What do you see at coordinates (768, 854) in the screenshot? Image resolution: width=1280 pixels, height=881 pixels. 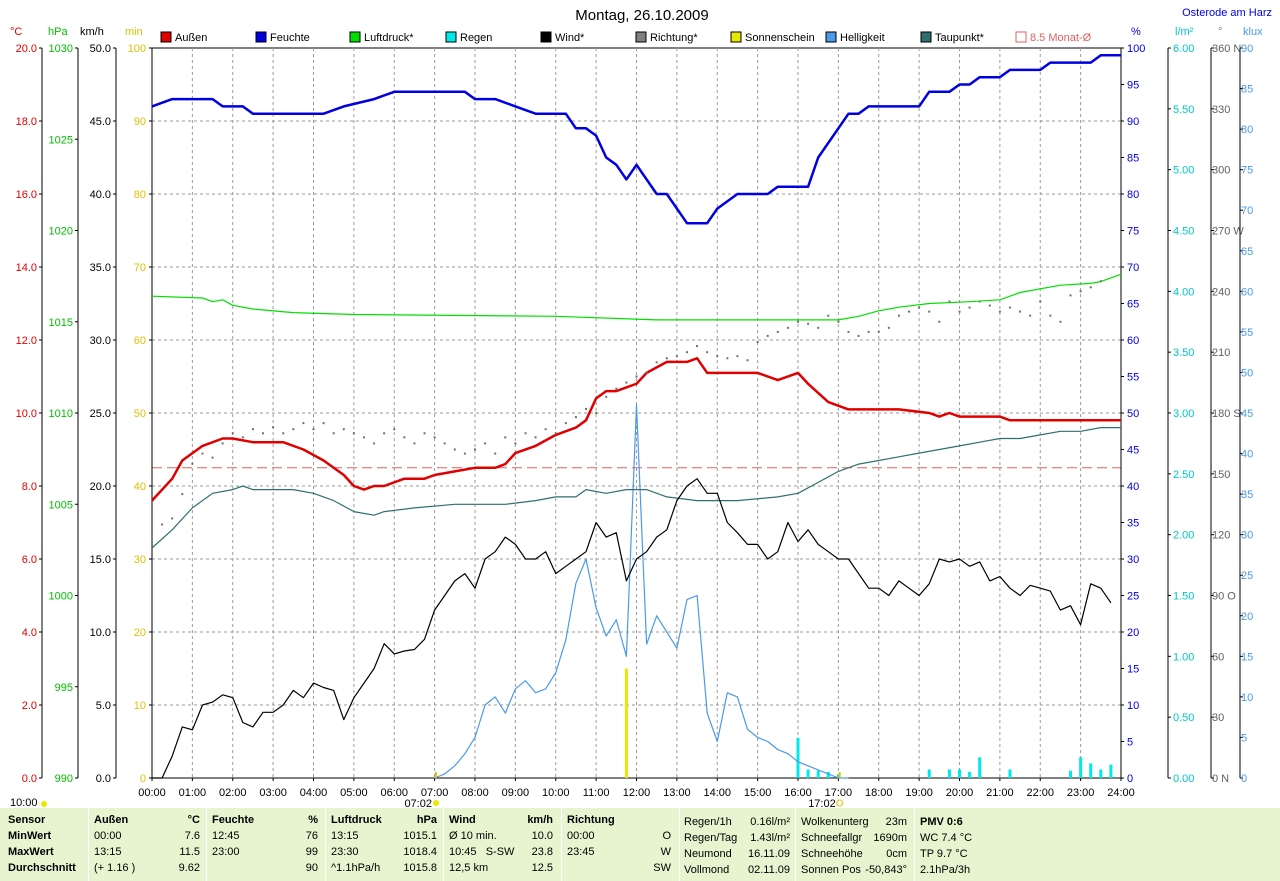 I see `neumond-value: 16.11.09` at bounding box center [768, 854].